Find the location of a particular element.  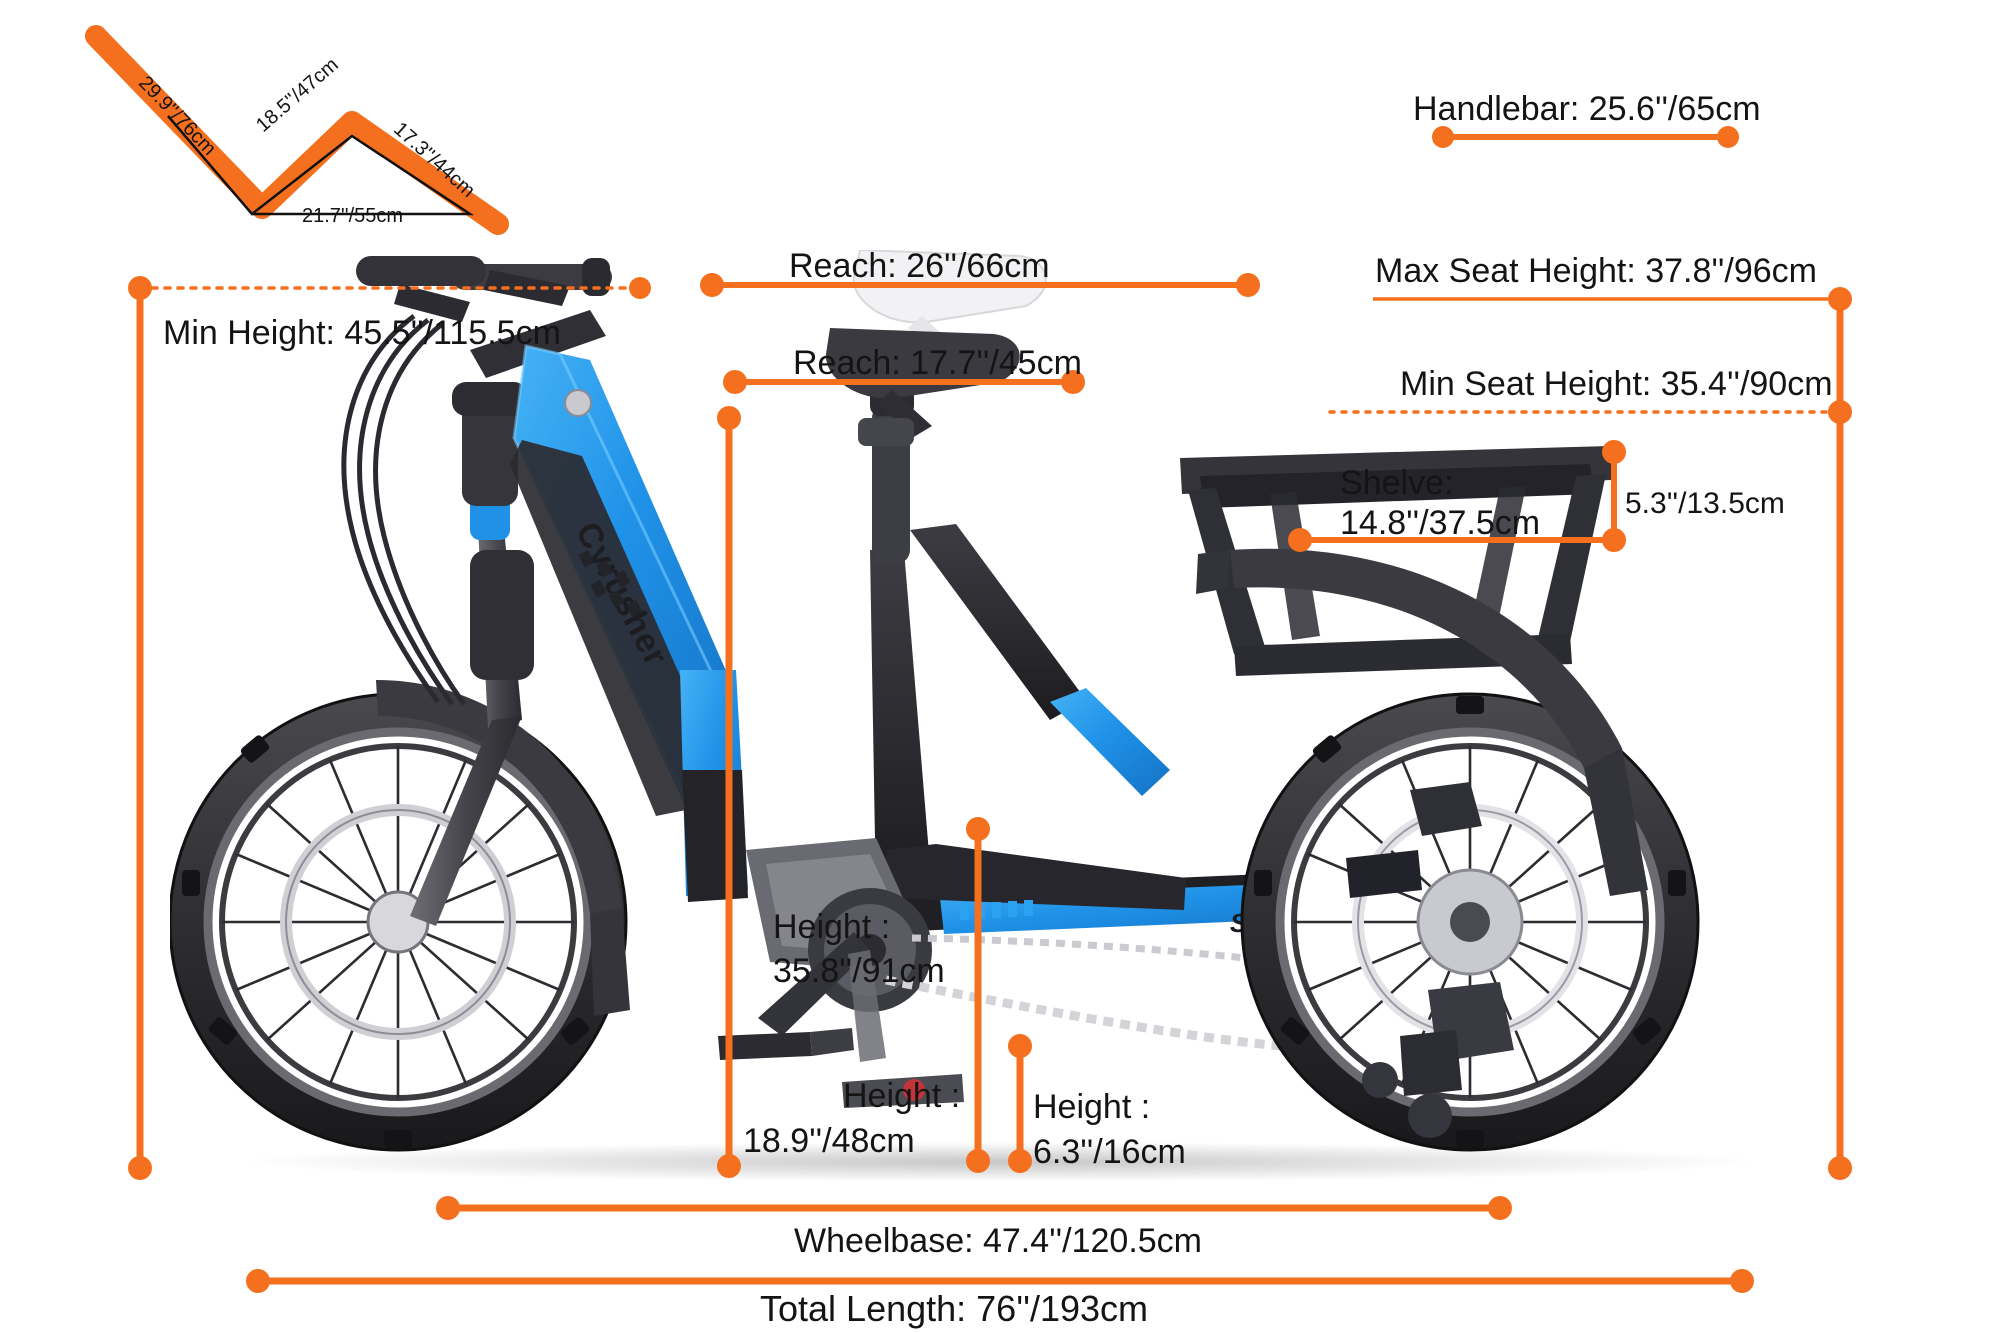

wheelbase-dimension-line is located at coordinates (974, 1208).